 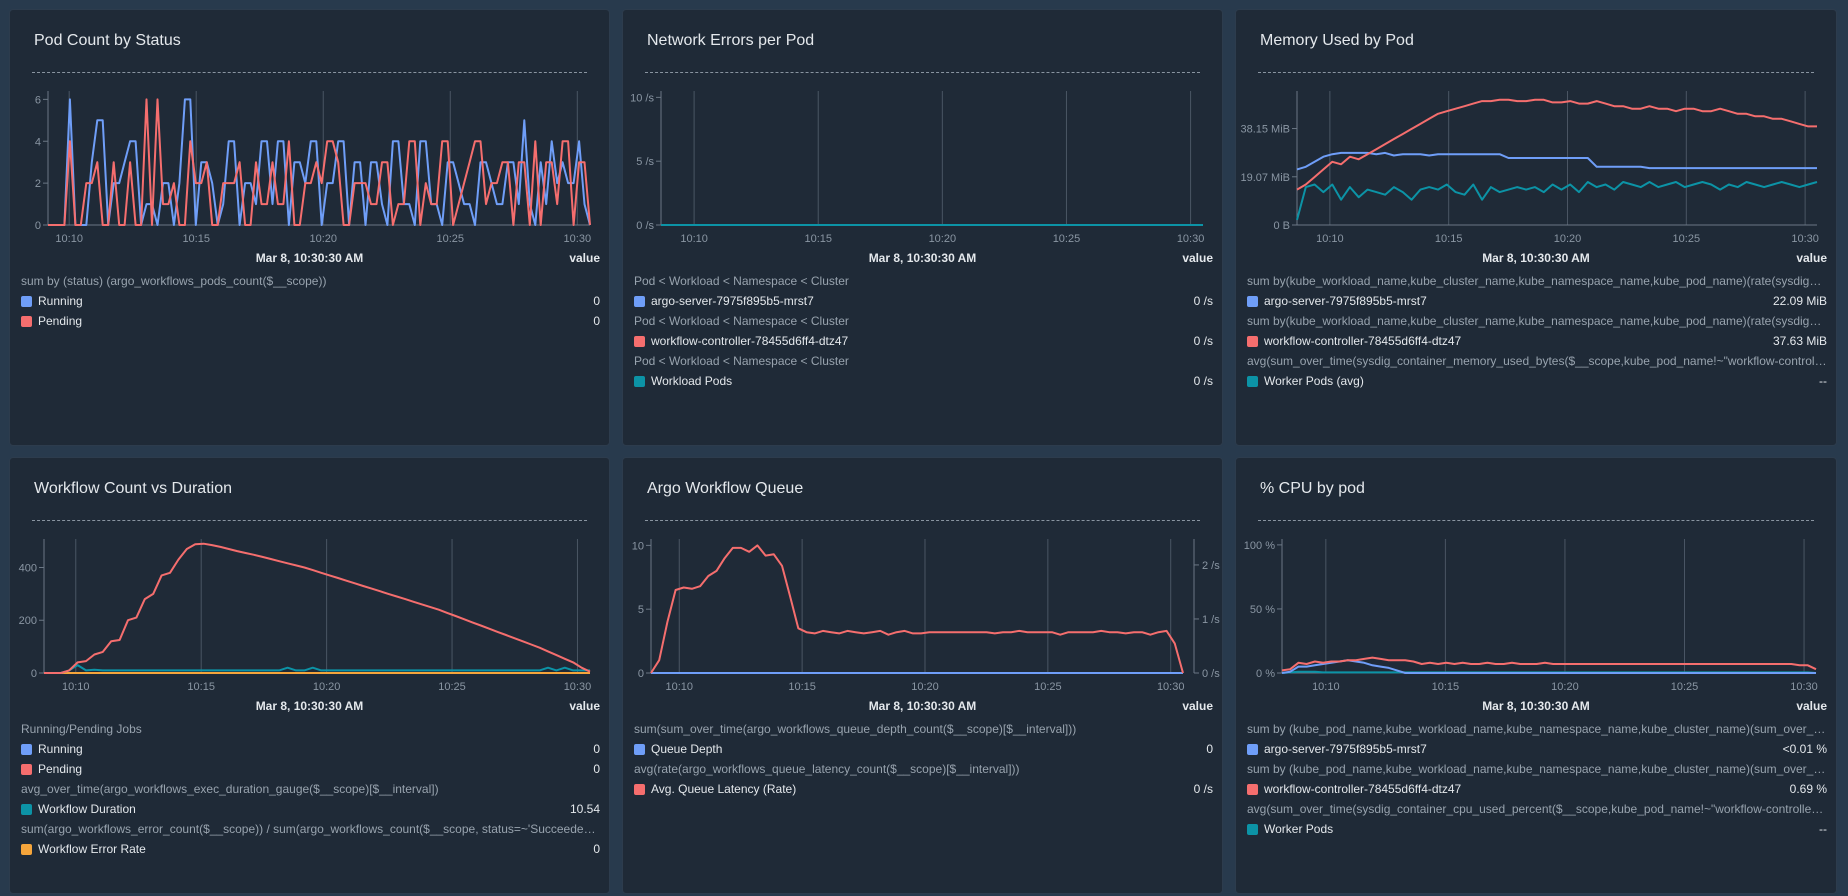 I want to click on x-tick-label: 10:25, so click(x=1048, y=687).